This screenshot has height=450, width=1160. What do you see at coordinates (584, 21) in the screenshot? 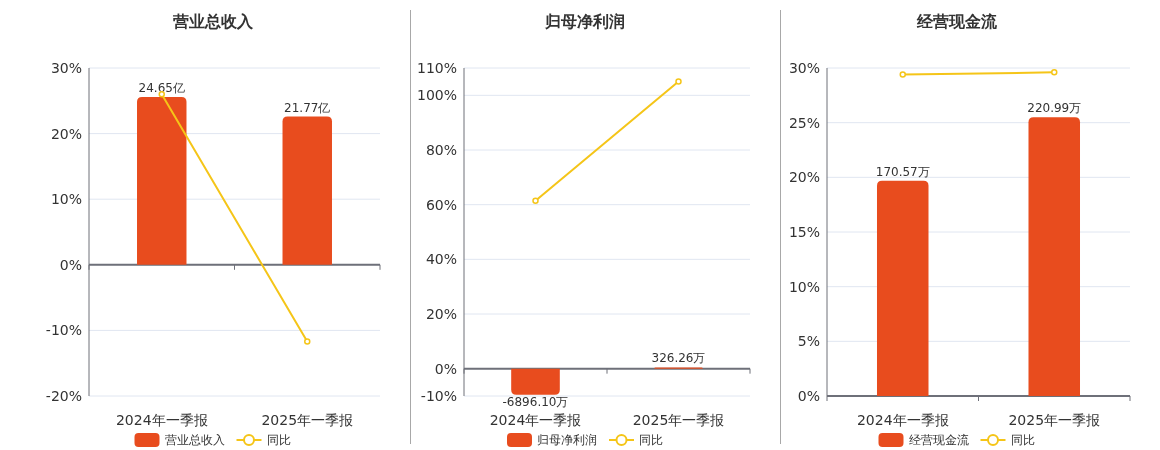
I see `chart-title: 归母净利润` at bounding box center [584, 21].